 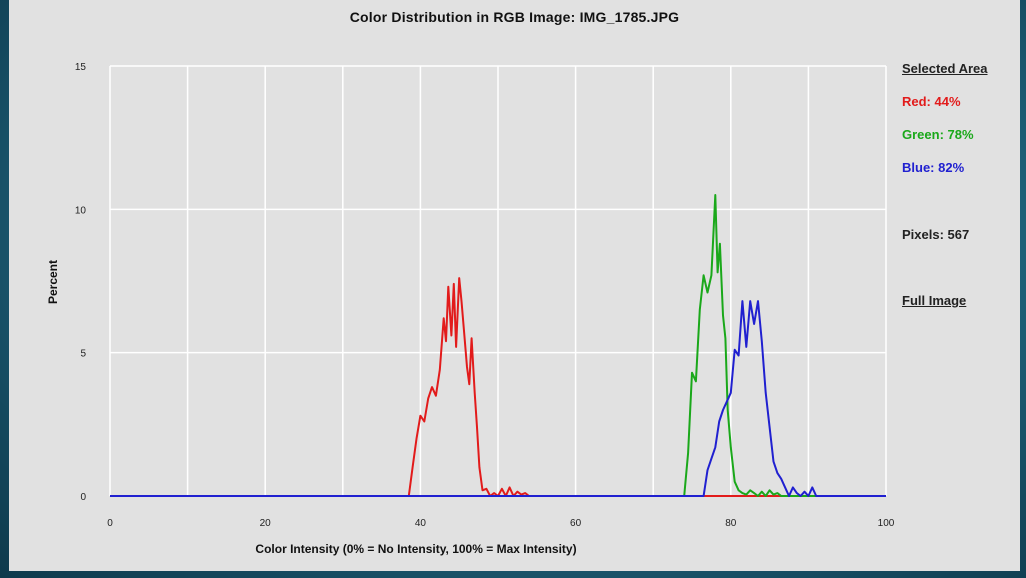 What do you see at coordinates (110, 523) in the screenshot?
I see `x-tick-label: 0` at bounding box center [110, 523].